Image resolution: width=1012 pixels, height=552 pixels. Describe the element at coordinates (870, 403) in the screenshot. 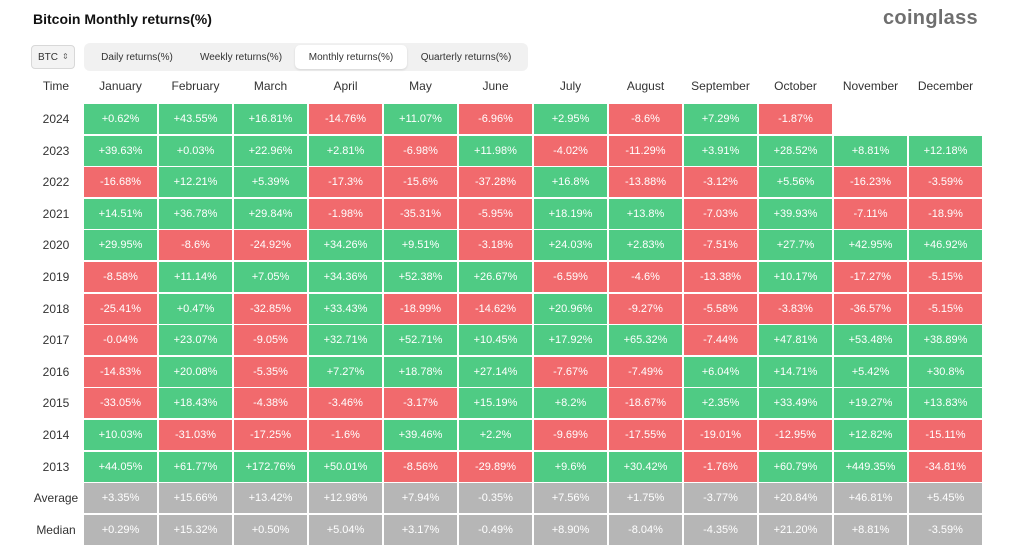

I see `return-cell: +19.27%` at that location.